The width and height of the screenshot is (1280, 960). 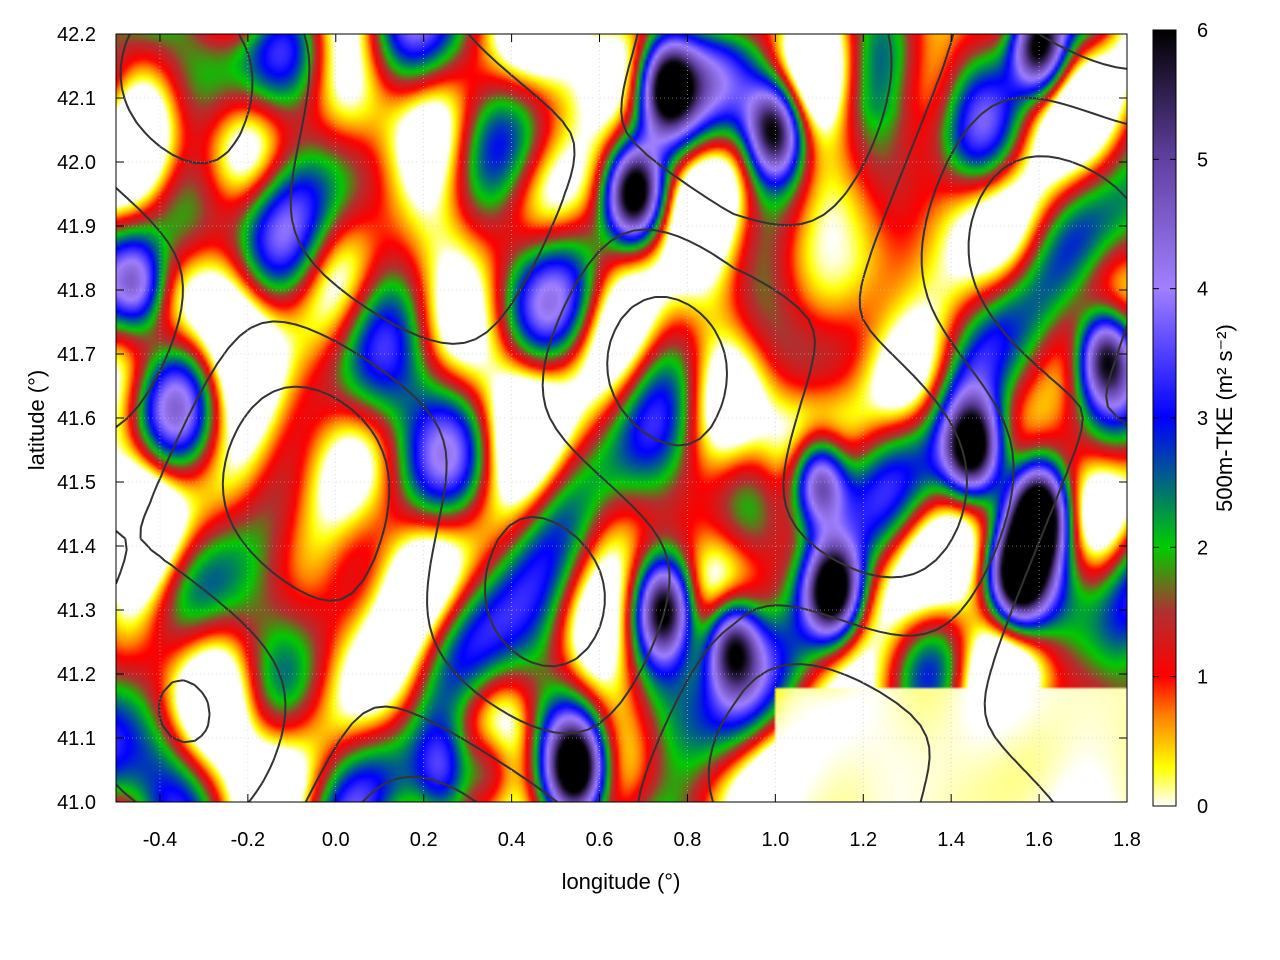 I want to click on y-tick-label: 42.1, so click(x=76, y=99).